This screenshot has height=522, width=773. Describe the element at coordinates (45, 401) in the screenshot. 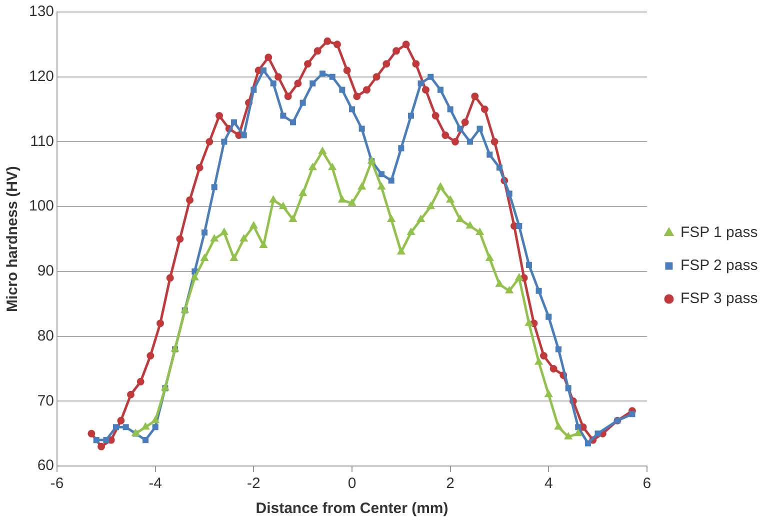

I see `y-tick-label: 70` at that location.